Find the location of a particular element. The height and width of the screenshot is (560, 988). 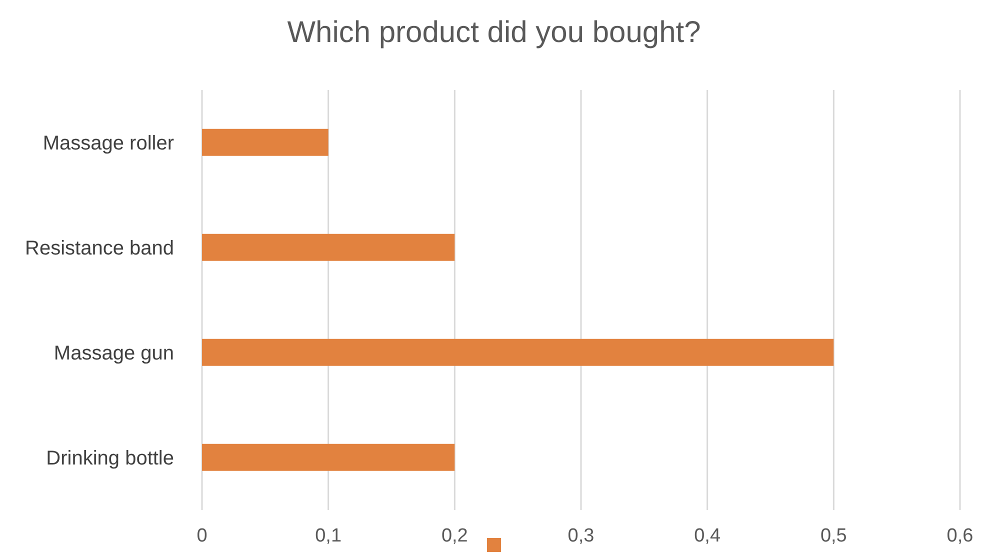

x-tick-label: 0,6 is located at coordinates (960, 535).